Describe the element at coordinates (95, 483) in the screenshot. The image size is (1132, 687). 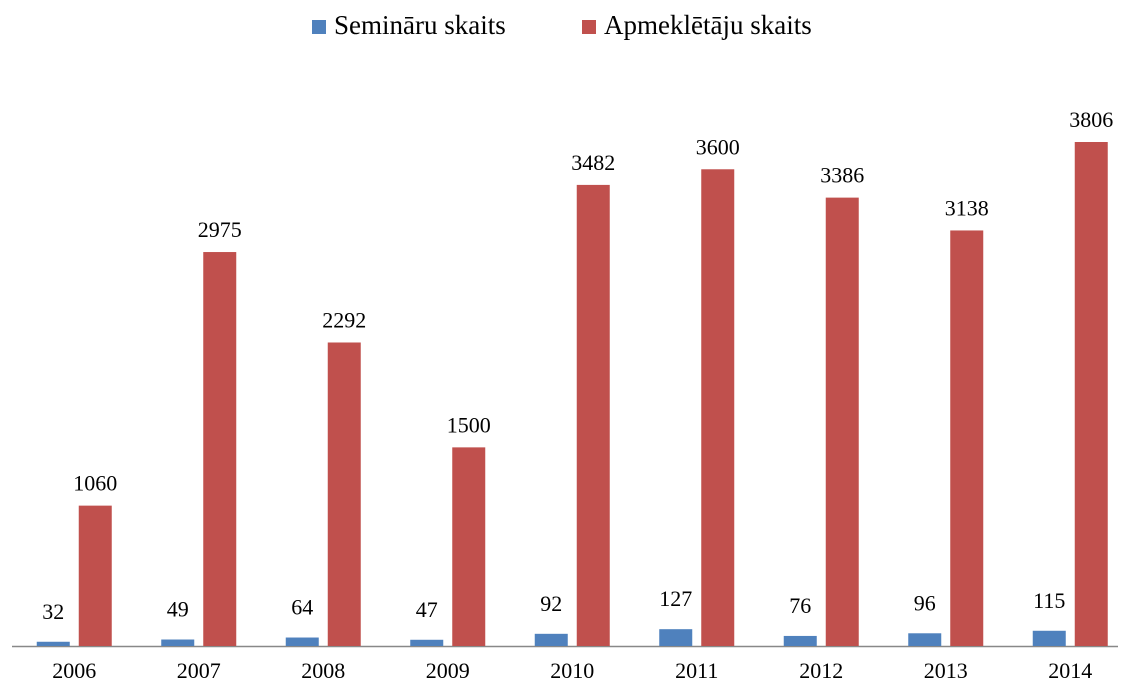
I see `data-label: 1060` at that location.